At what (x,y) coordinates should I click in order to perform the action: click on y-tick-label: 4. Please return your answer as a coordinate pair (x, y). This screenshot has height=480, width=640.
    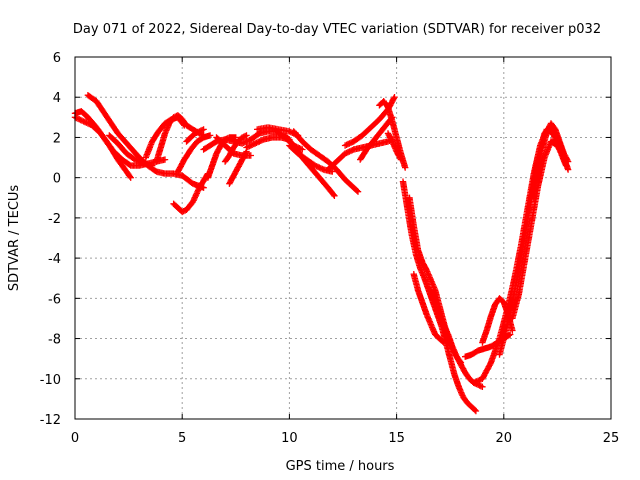
    Looking at the image, I should click on (57, 98).